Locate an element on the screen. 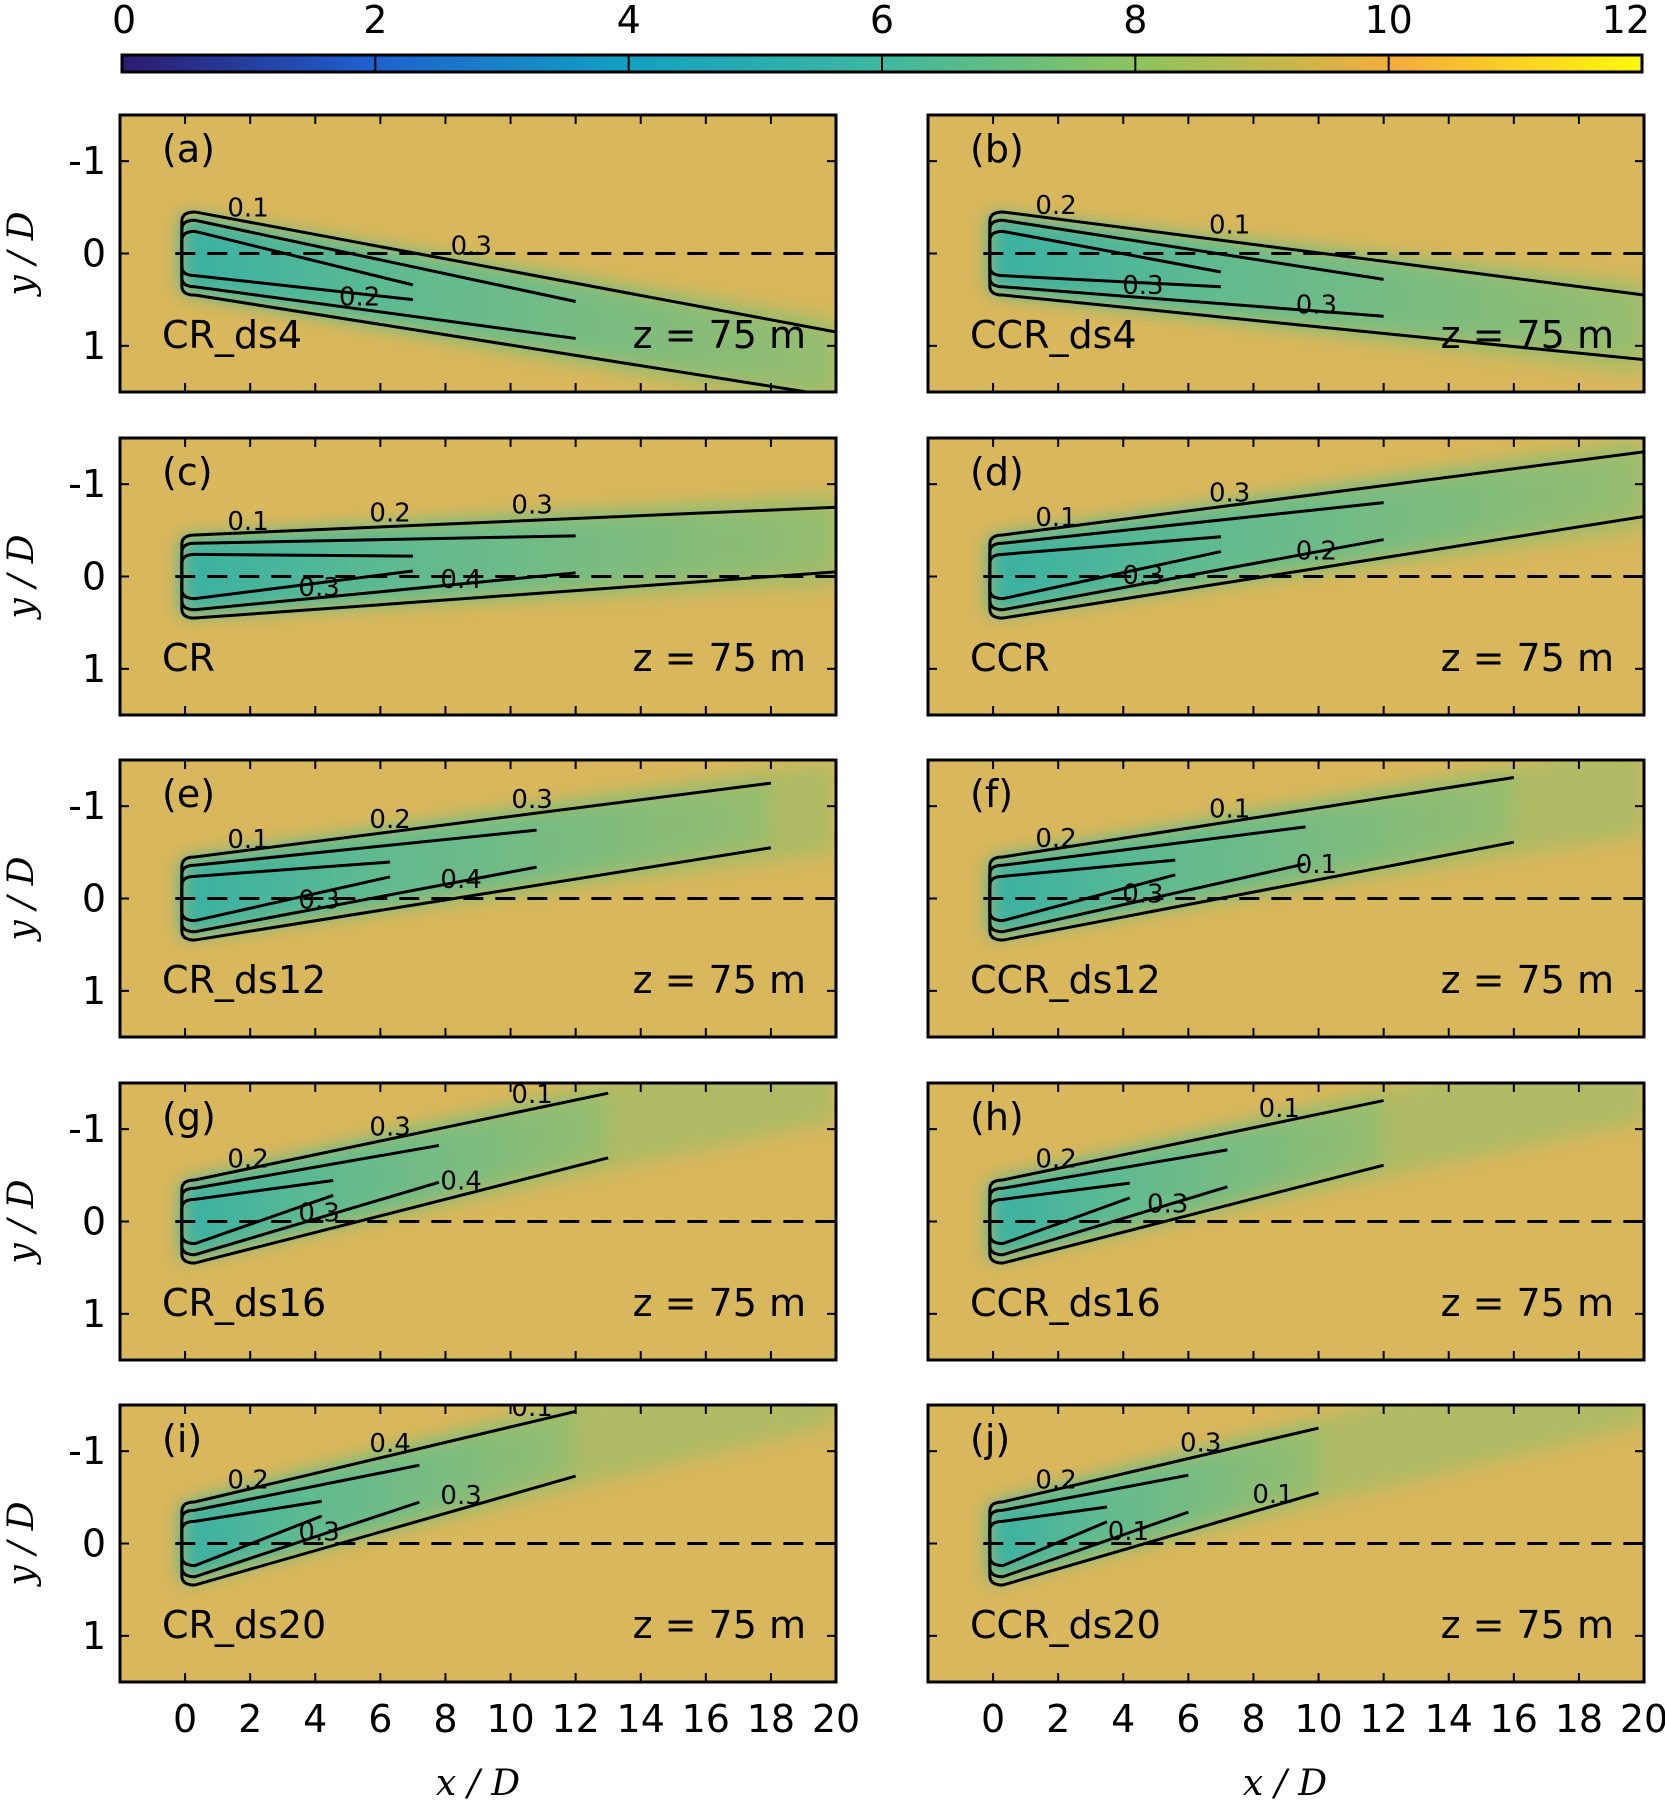 This screenshot has width=1665, height=1803. case-label: CR is located at coordinates (188, 658).